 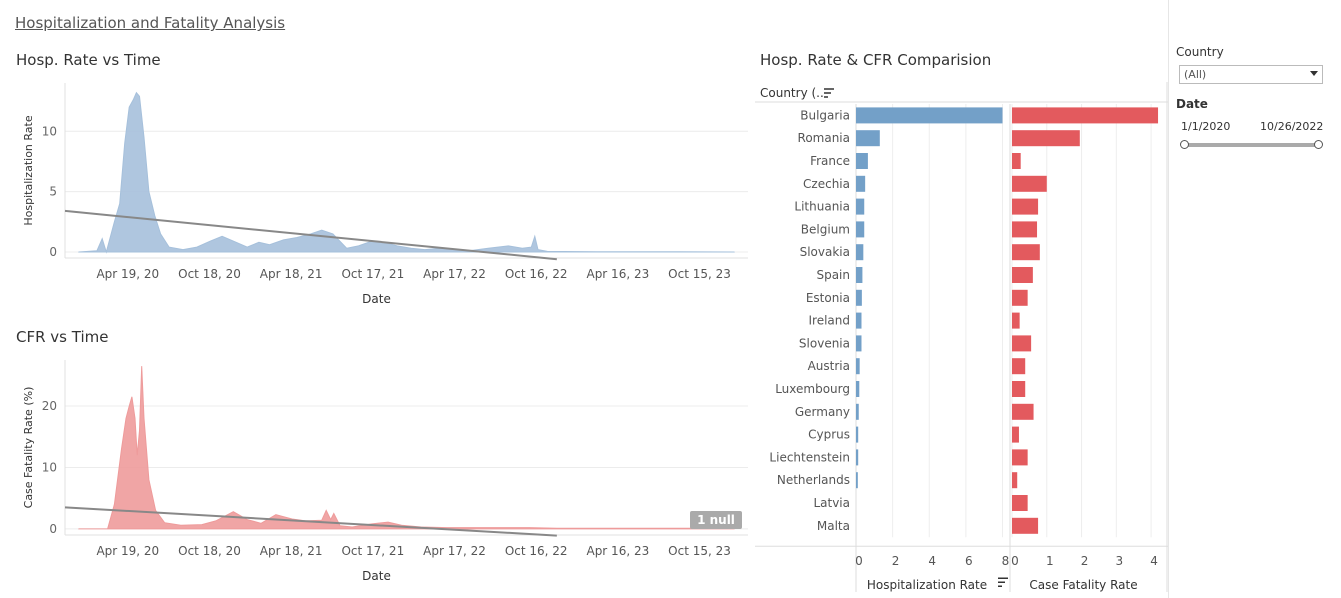 I want to click on country-label: Romania, so click(x=824, y=138).